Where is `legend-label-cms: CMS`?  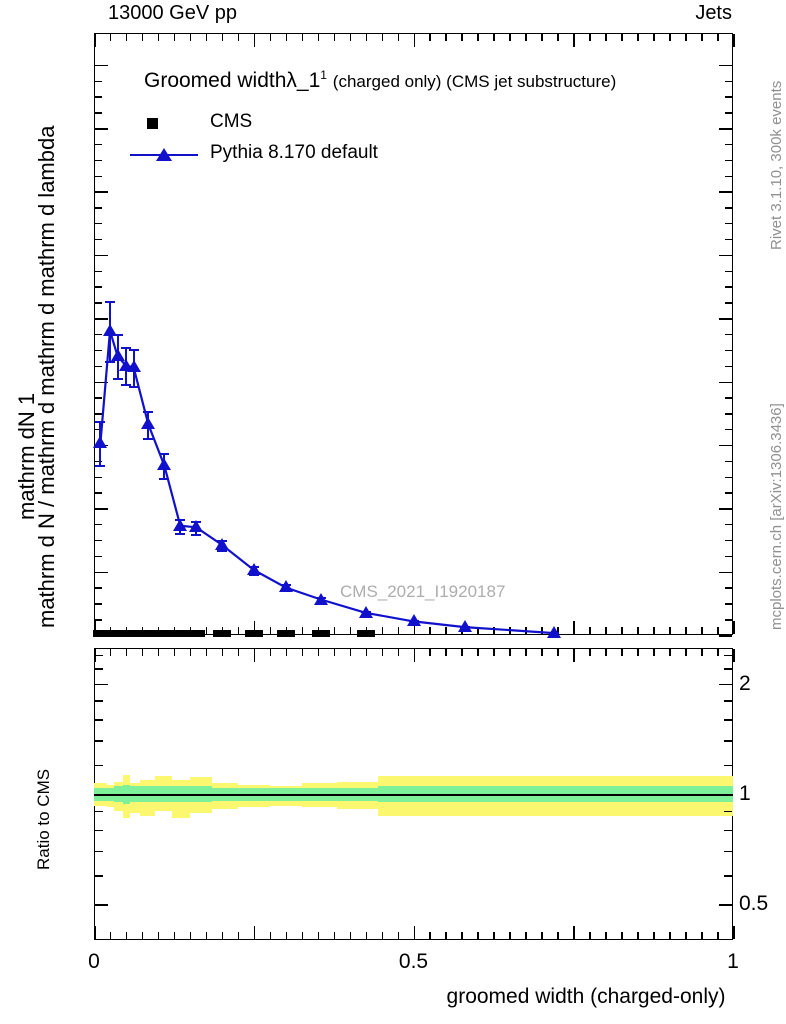 legend-label-cms: CMS is located at coordinates (231, 121).